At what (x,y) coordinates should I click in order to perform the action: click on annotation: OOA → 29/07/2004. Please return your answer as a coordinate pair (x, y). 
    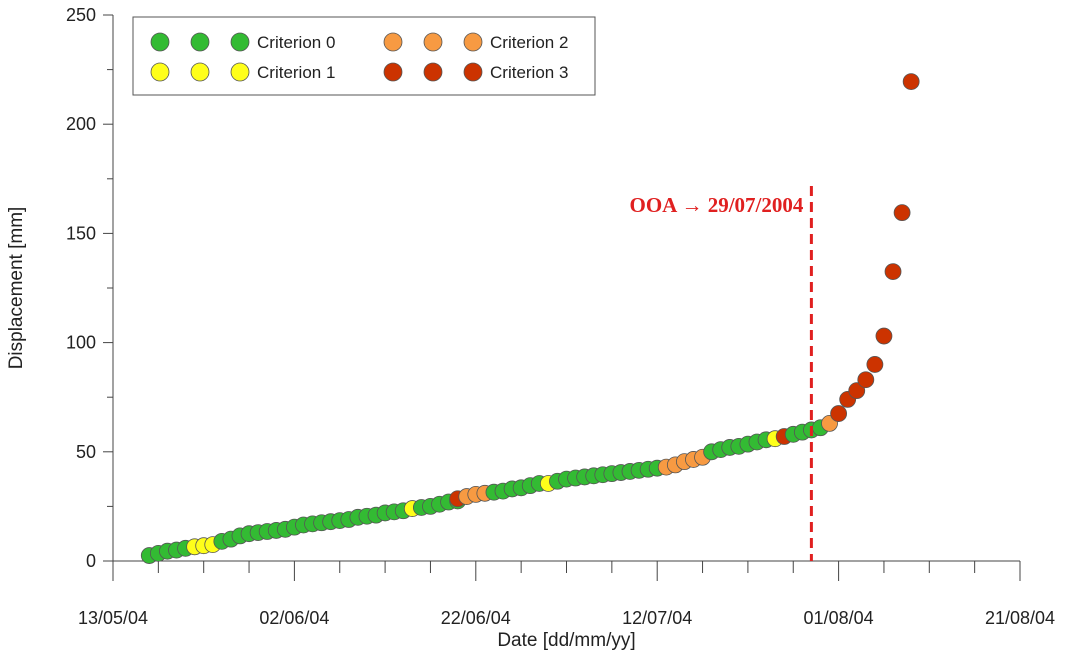
    Looking at the image, I should click on (721, 373).